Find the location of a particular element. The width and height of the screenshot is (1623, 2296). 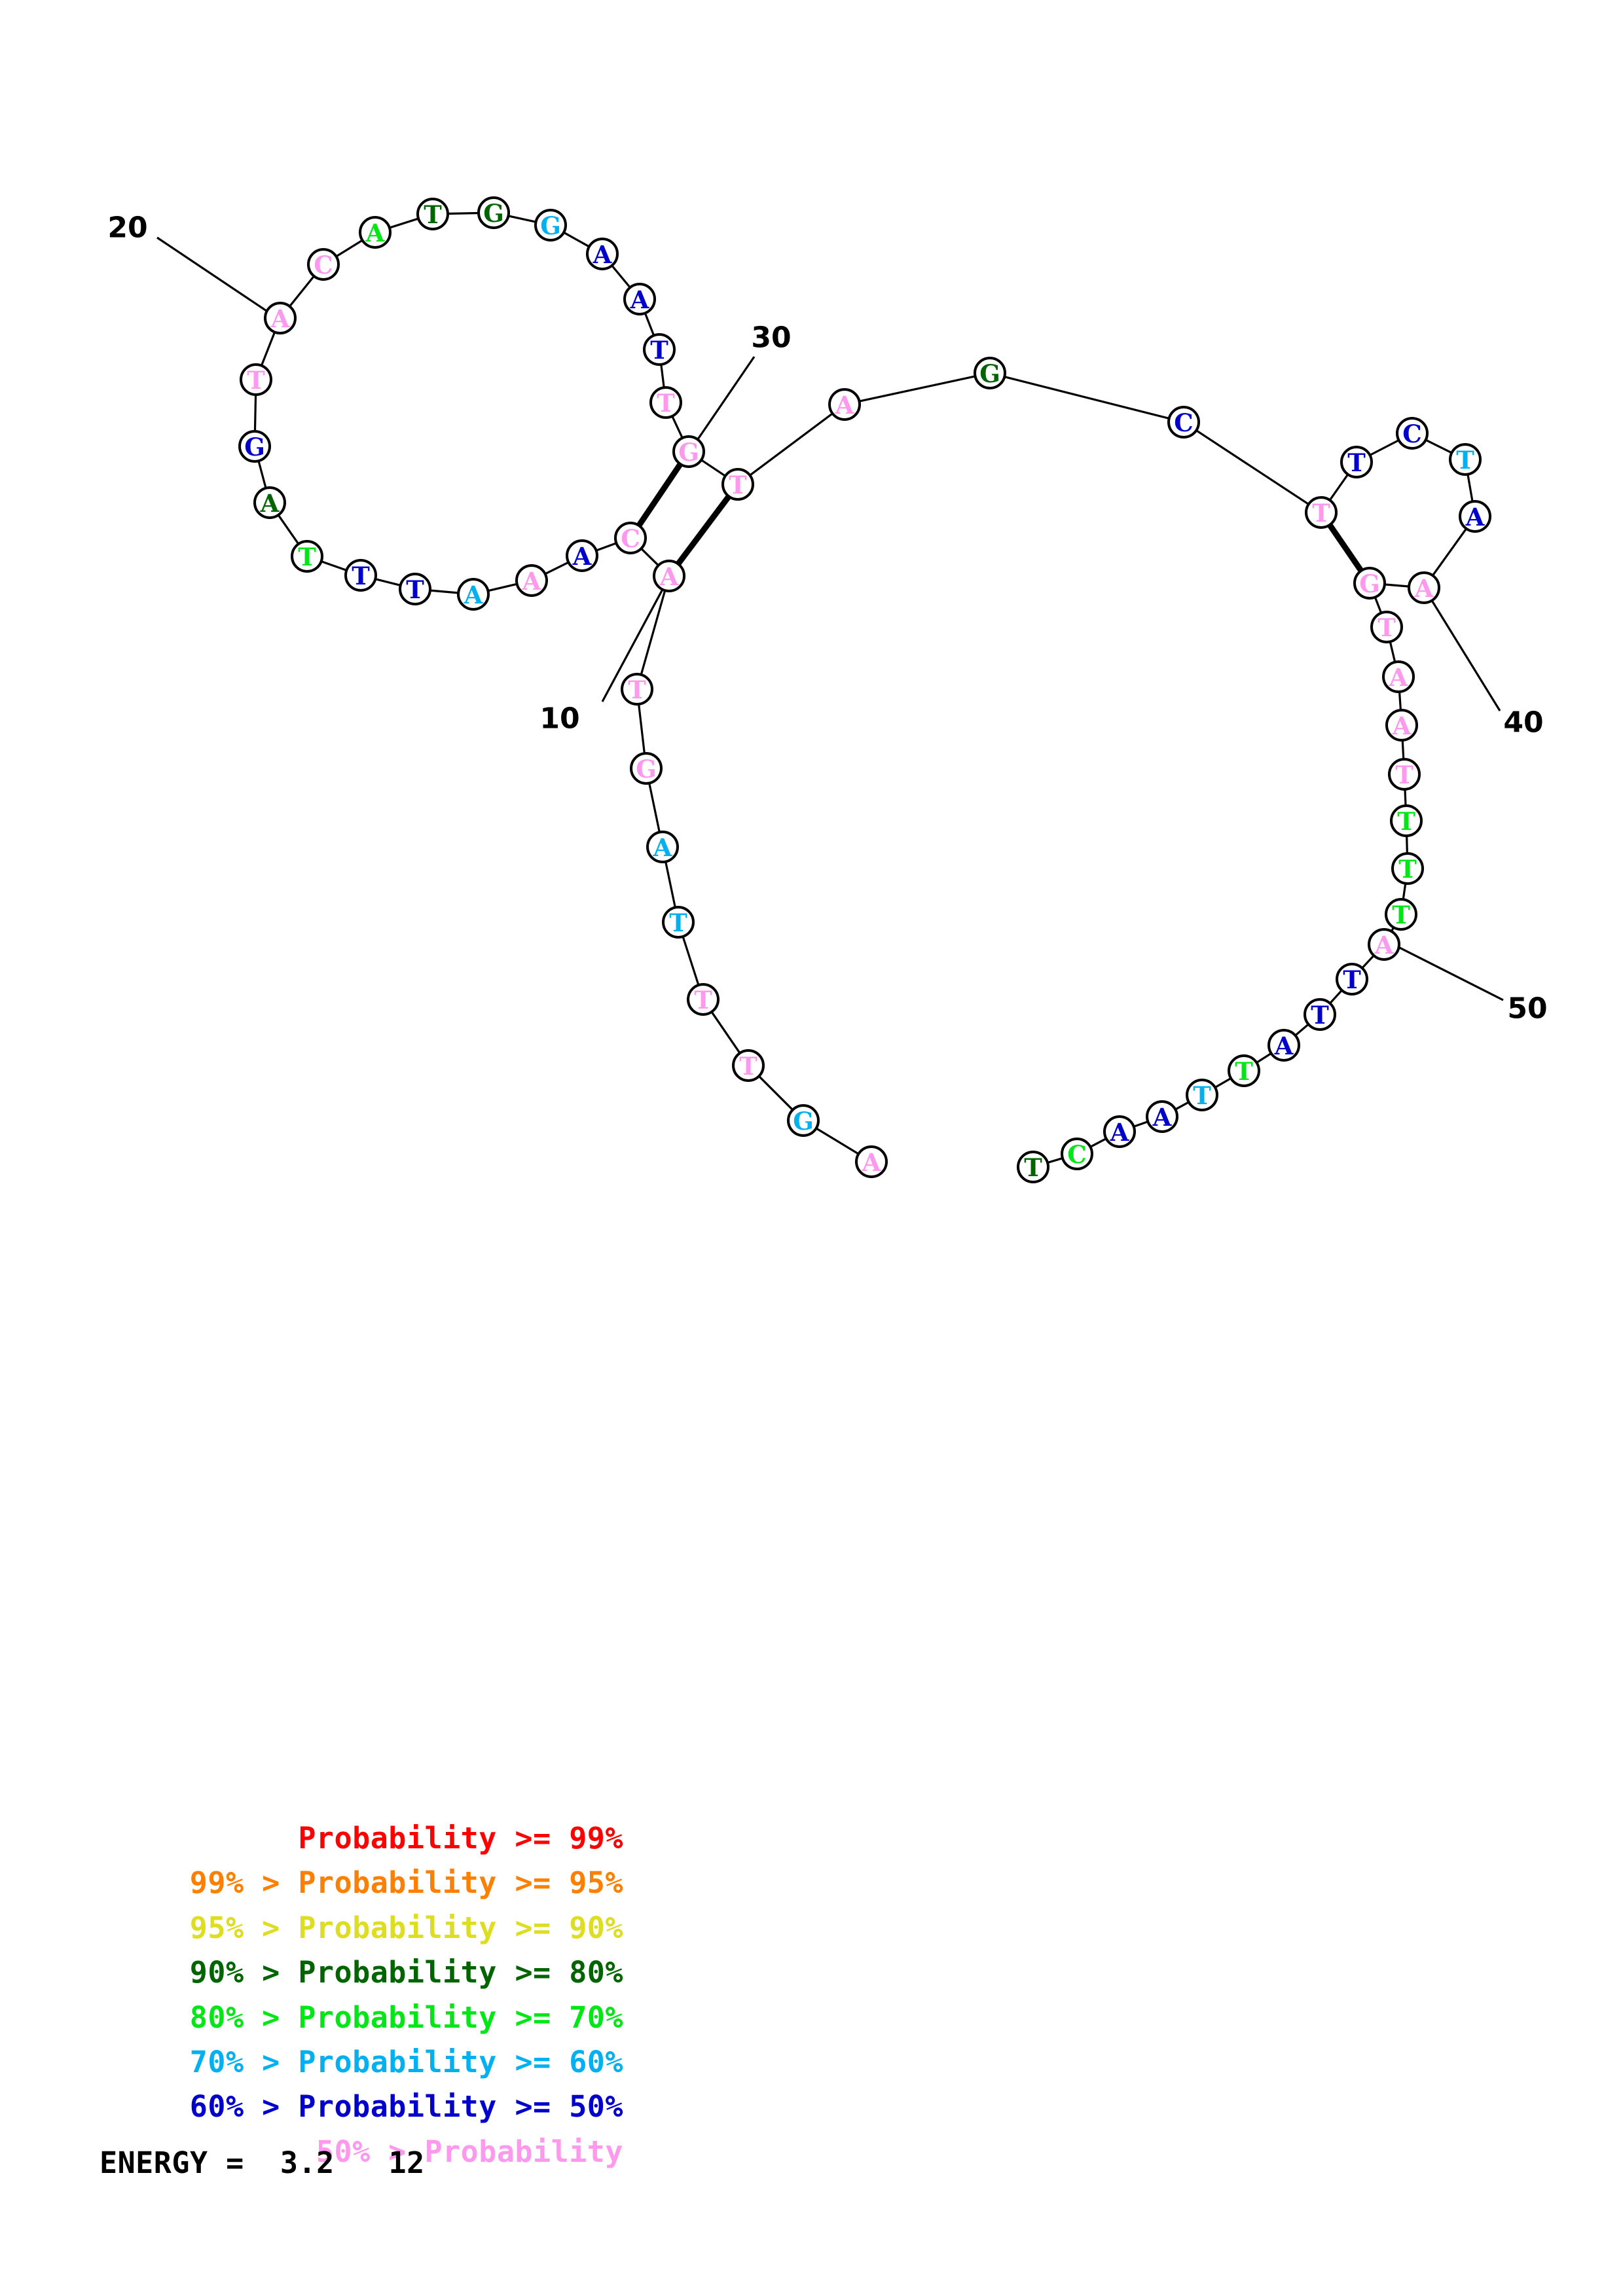

base-pair-bond is located at coordinates (703, 530).